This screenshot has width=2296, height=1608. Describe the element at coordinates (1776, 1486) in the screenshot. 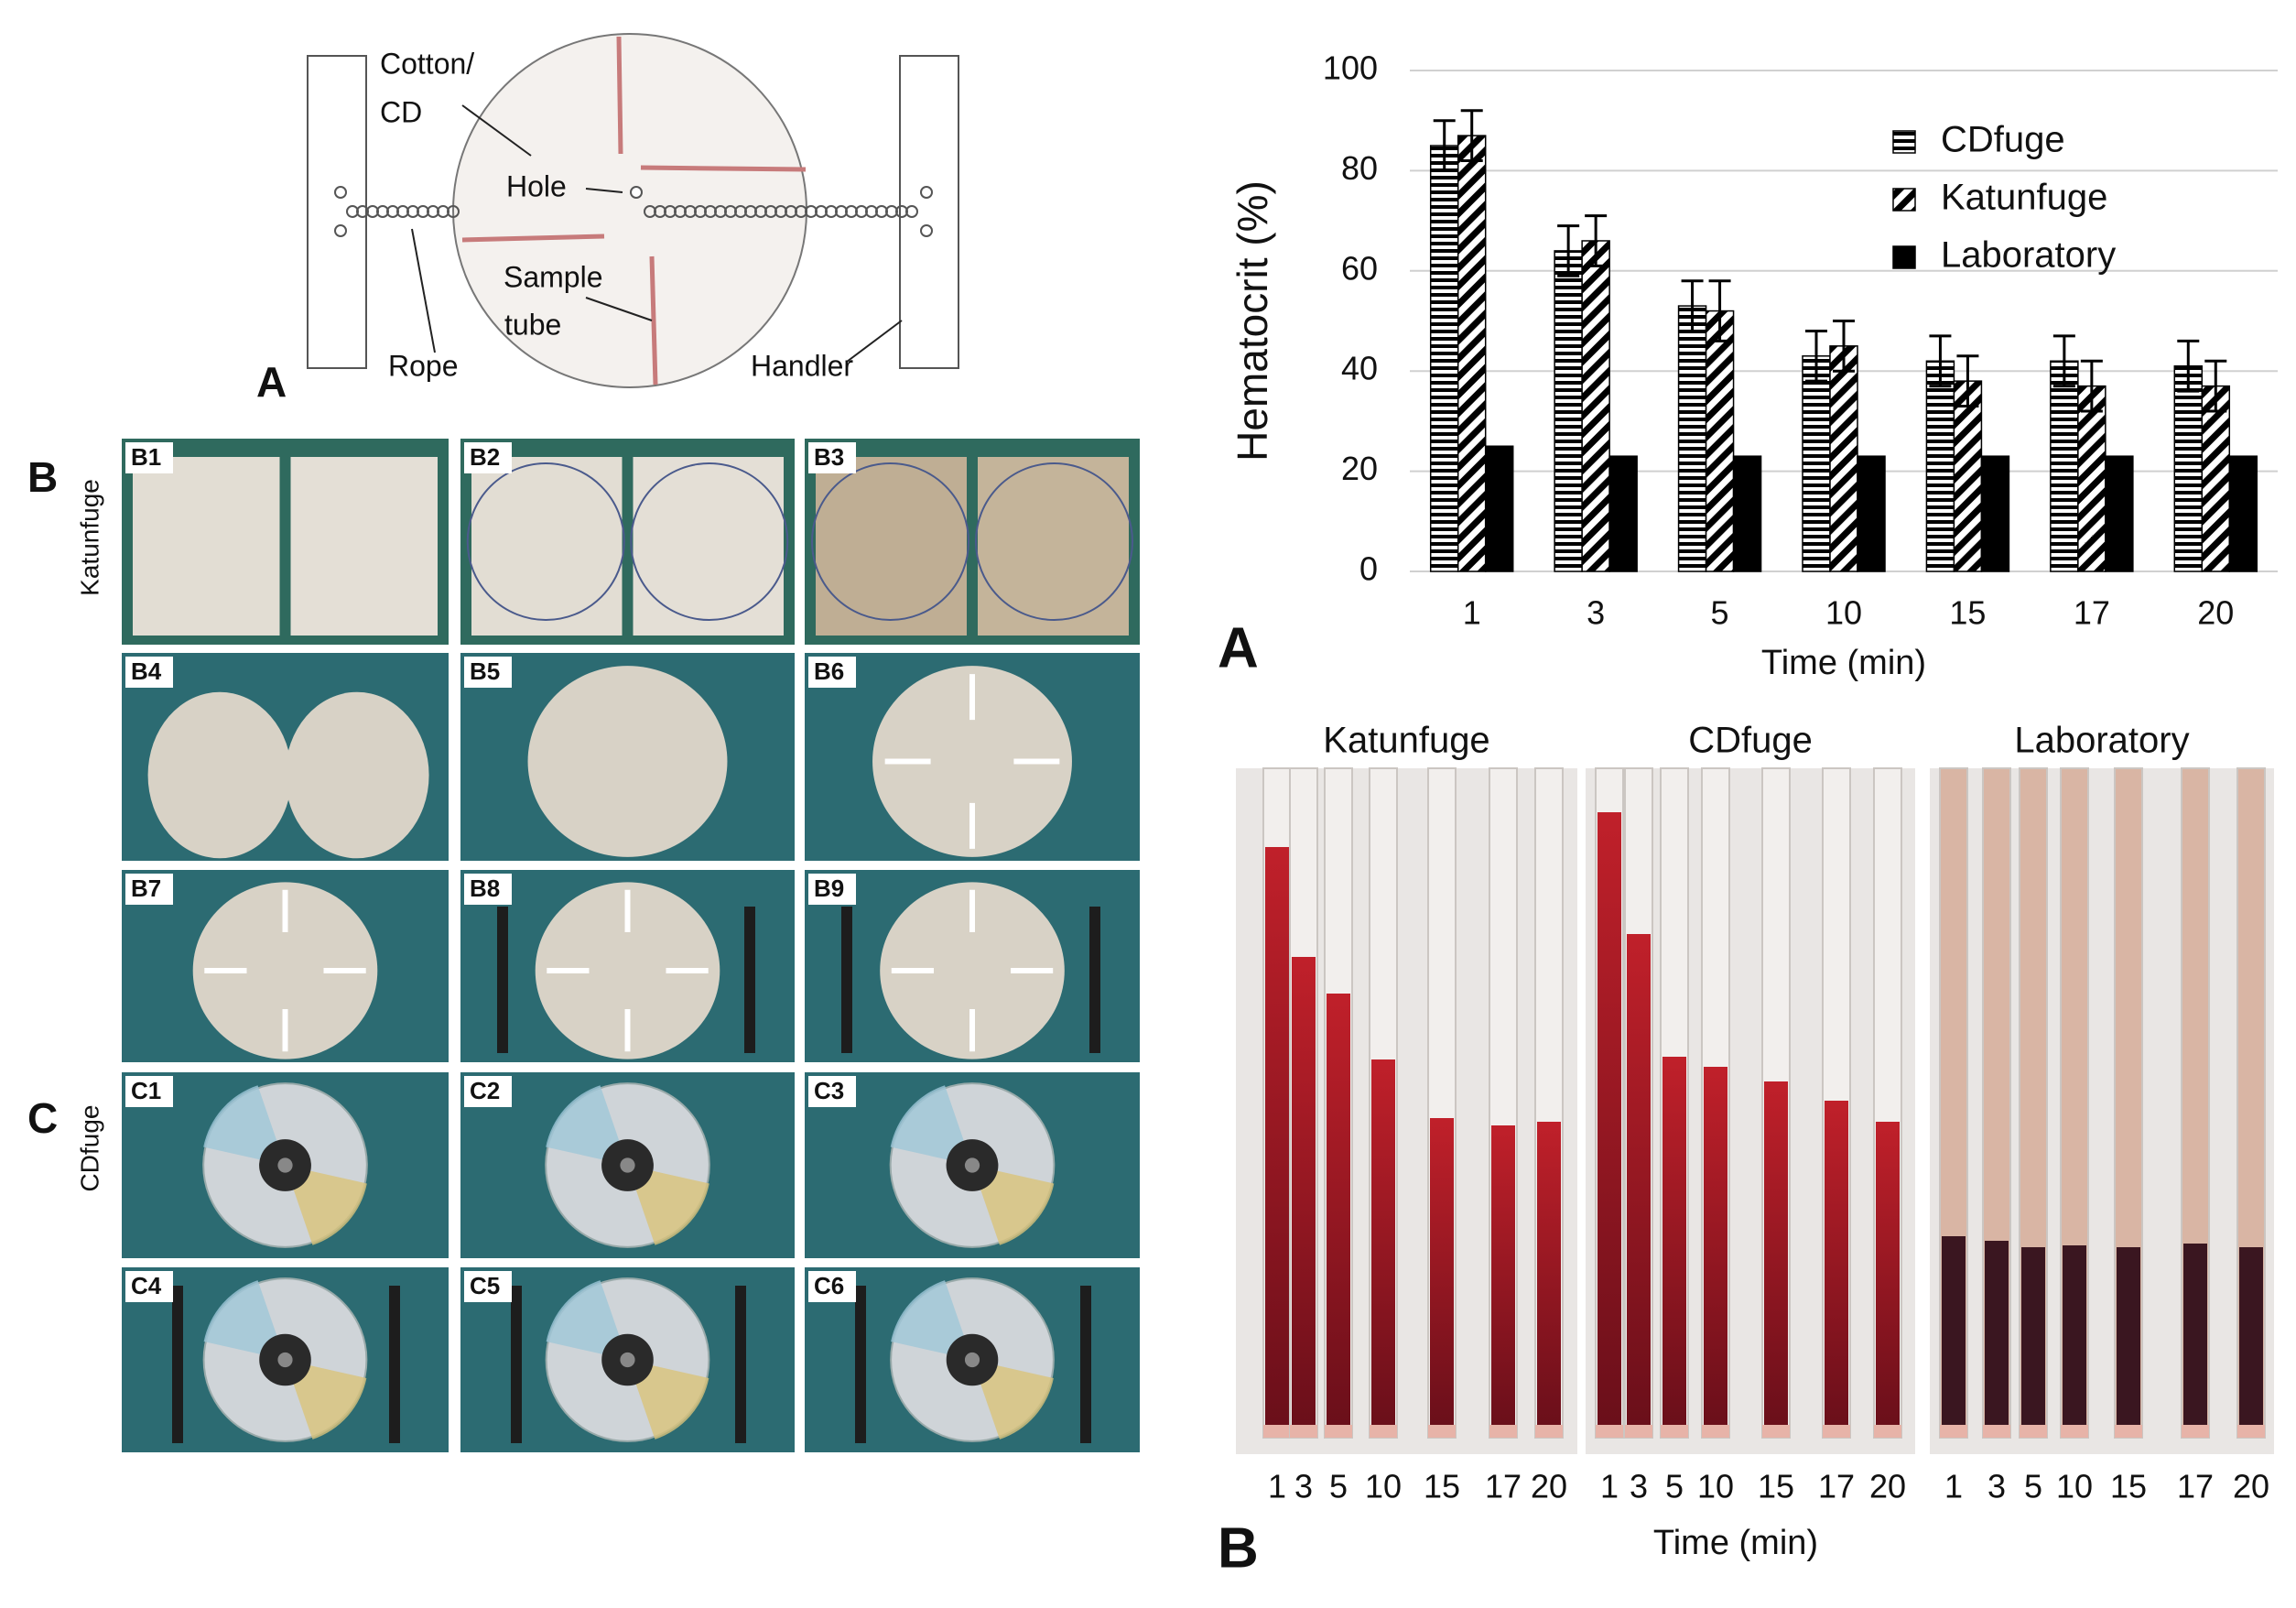

I see `tube-label: 15` at that location.